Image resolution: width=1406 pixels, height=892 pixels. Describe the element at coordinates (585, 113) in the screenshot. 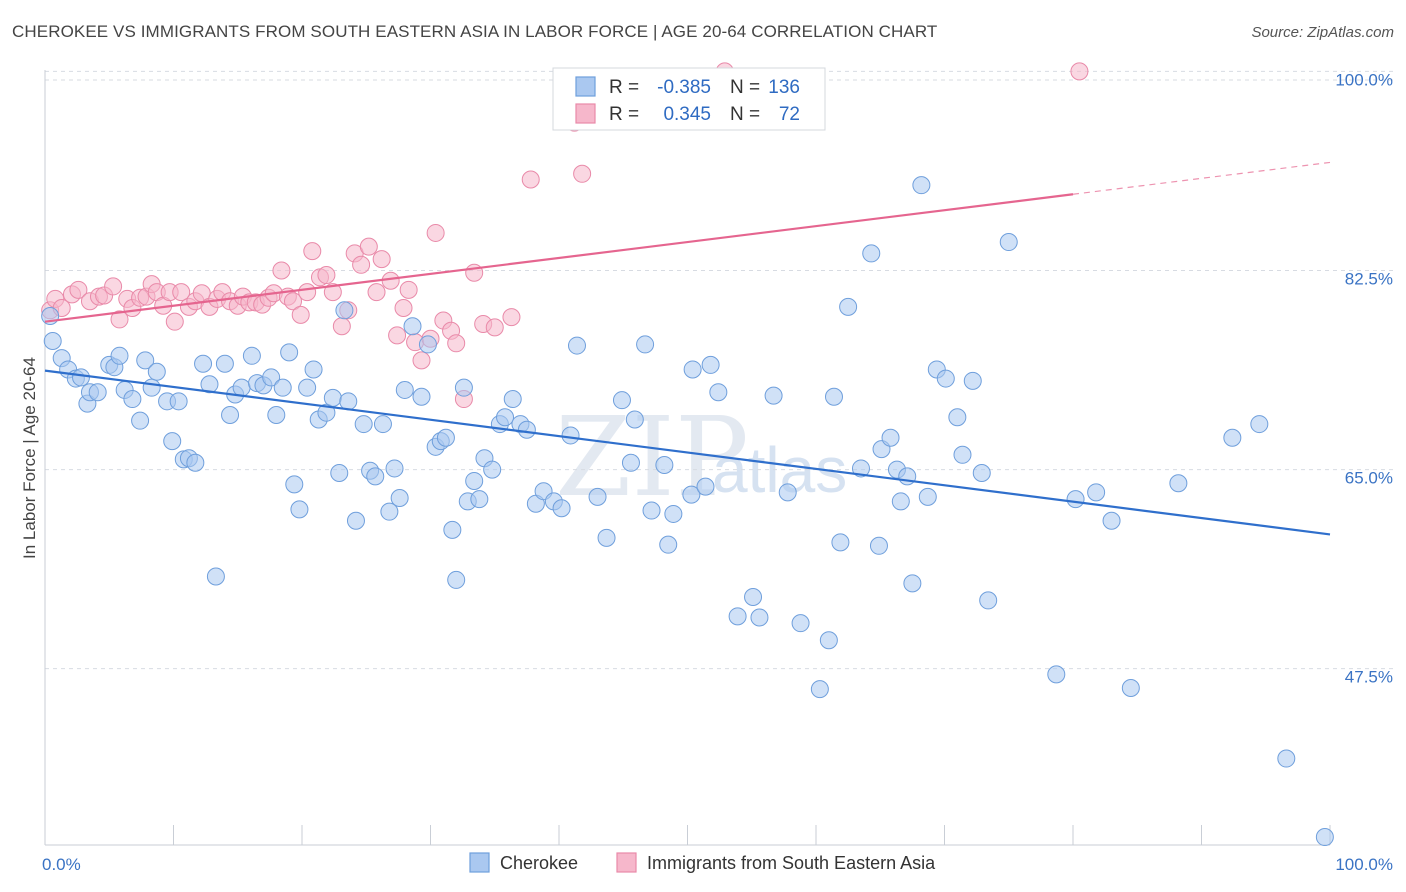

I see `legend-swatch-sea` at that location.